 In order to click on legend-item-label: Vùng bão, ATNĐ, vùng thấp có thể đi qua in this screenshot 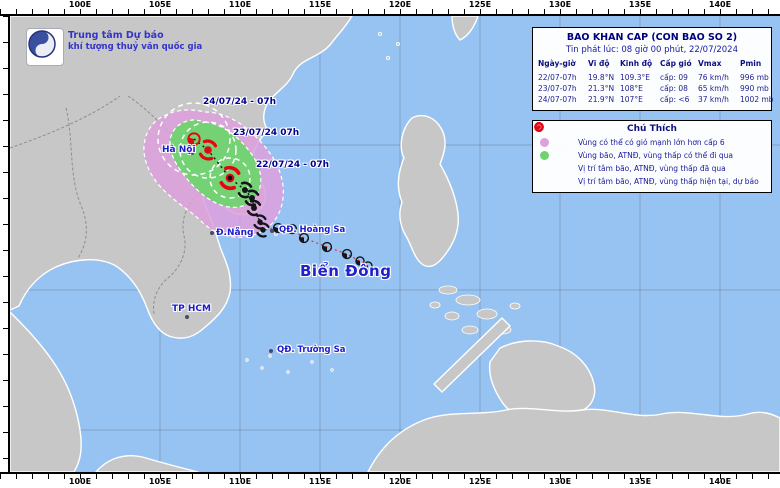, I will do `click(655, 155)`.